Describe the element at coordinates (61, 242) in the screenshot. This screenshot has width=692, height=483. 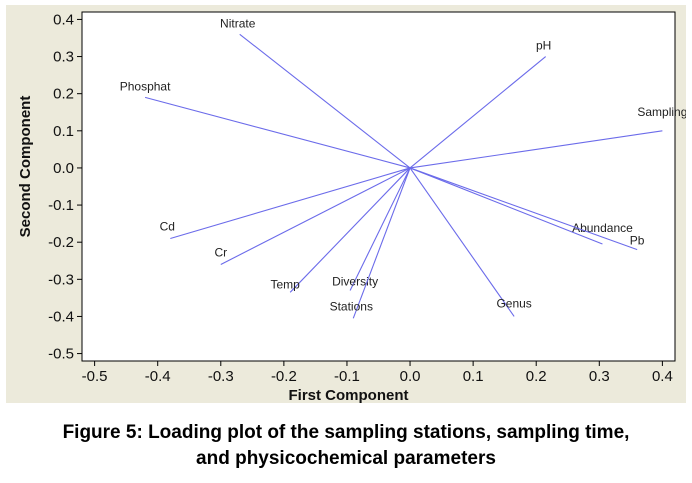
I see `y-tick-label: -0.2` at that location.